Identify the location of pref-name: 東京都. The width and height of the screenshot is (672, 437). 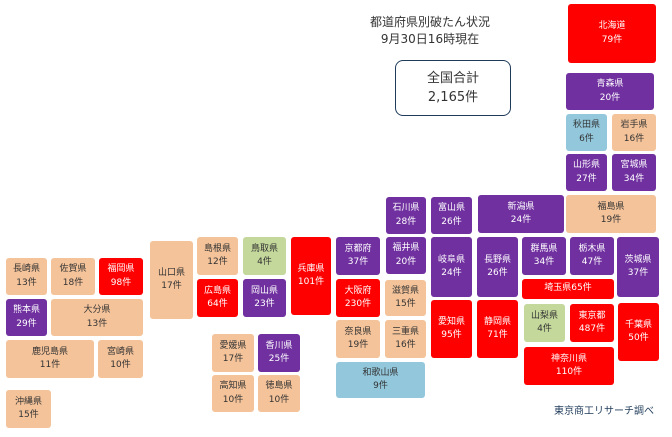
(592, 315).